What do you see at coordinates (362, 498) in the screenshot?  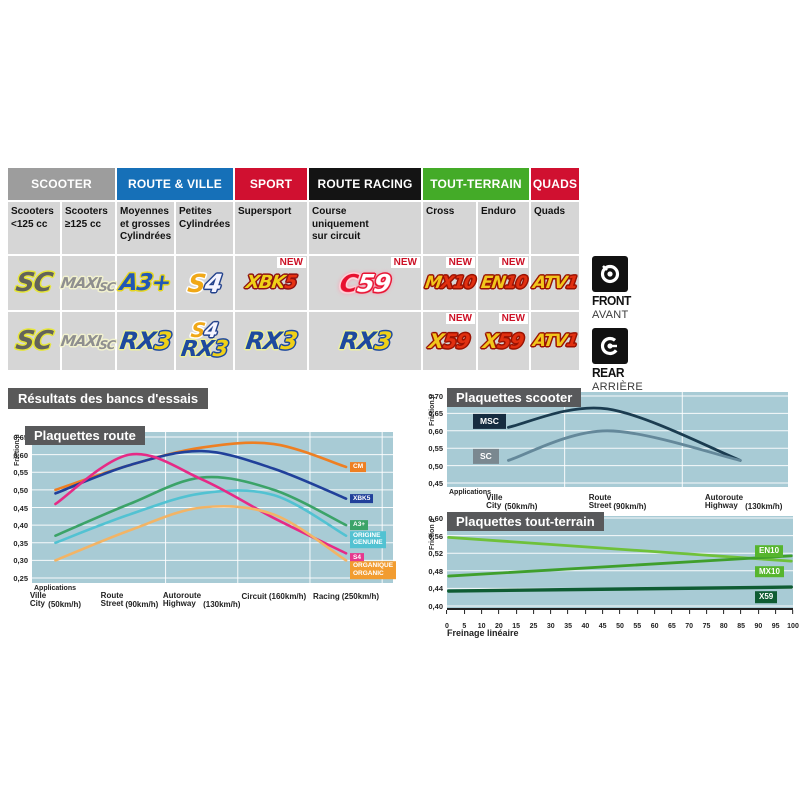 I see `series-label-xbk5: XBK5` at bounding box center [362, 498].